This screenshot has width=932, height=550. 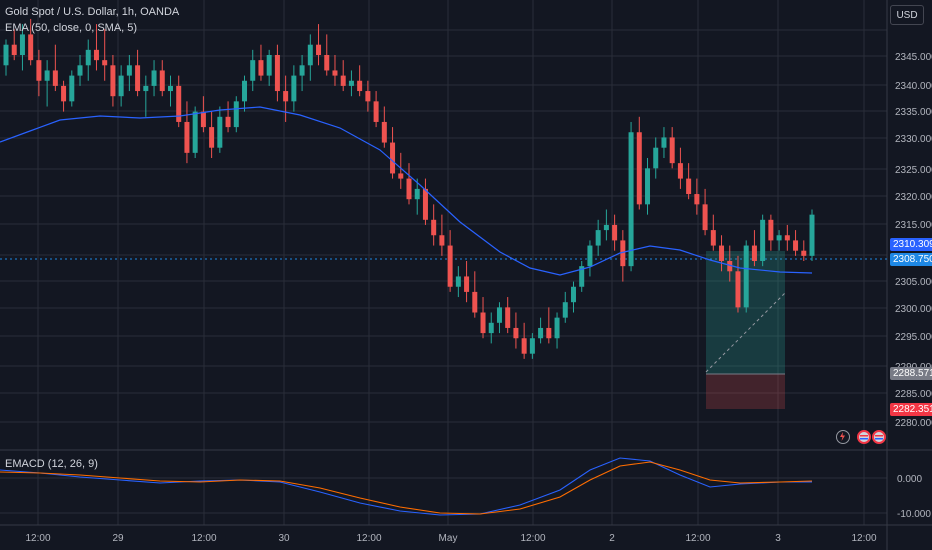 I want to click on price-tag-target: 2282.351, so click(x=911, y=409).